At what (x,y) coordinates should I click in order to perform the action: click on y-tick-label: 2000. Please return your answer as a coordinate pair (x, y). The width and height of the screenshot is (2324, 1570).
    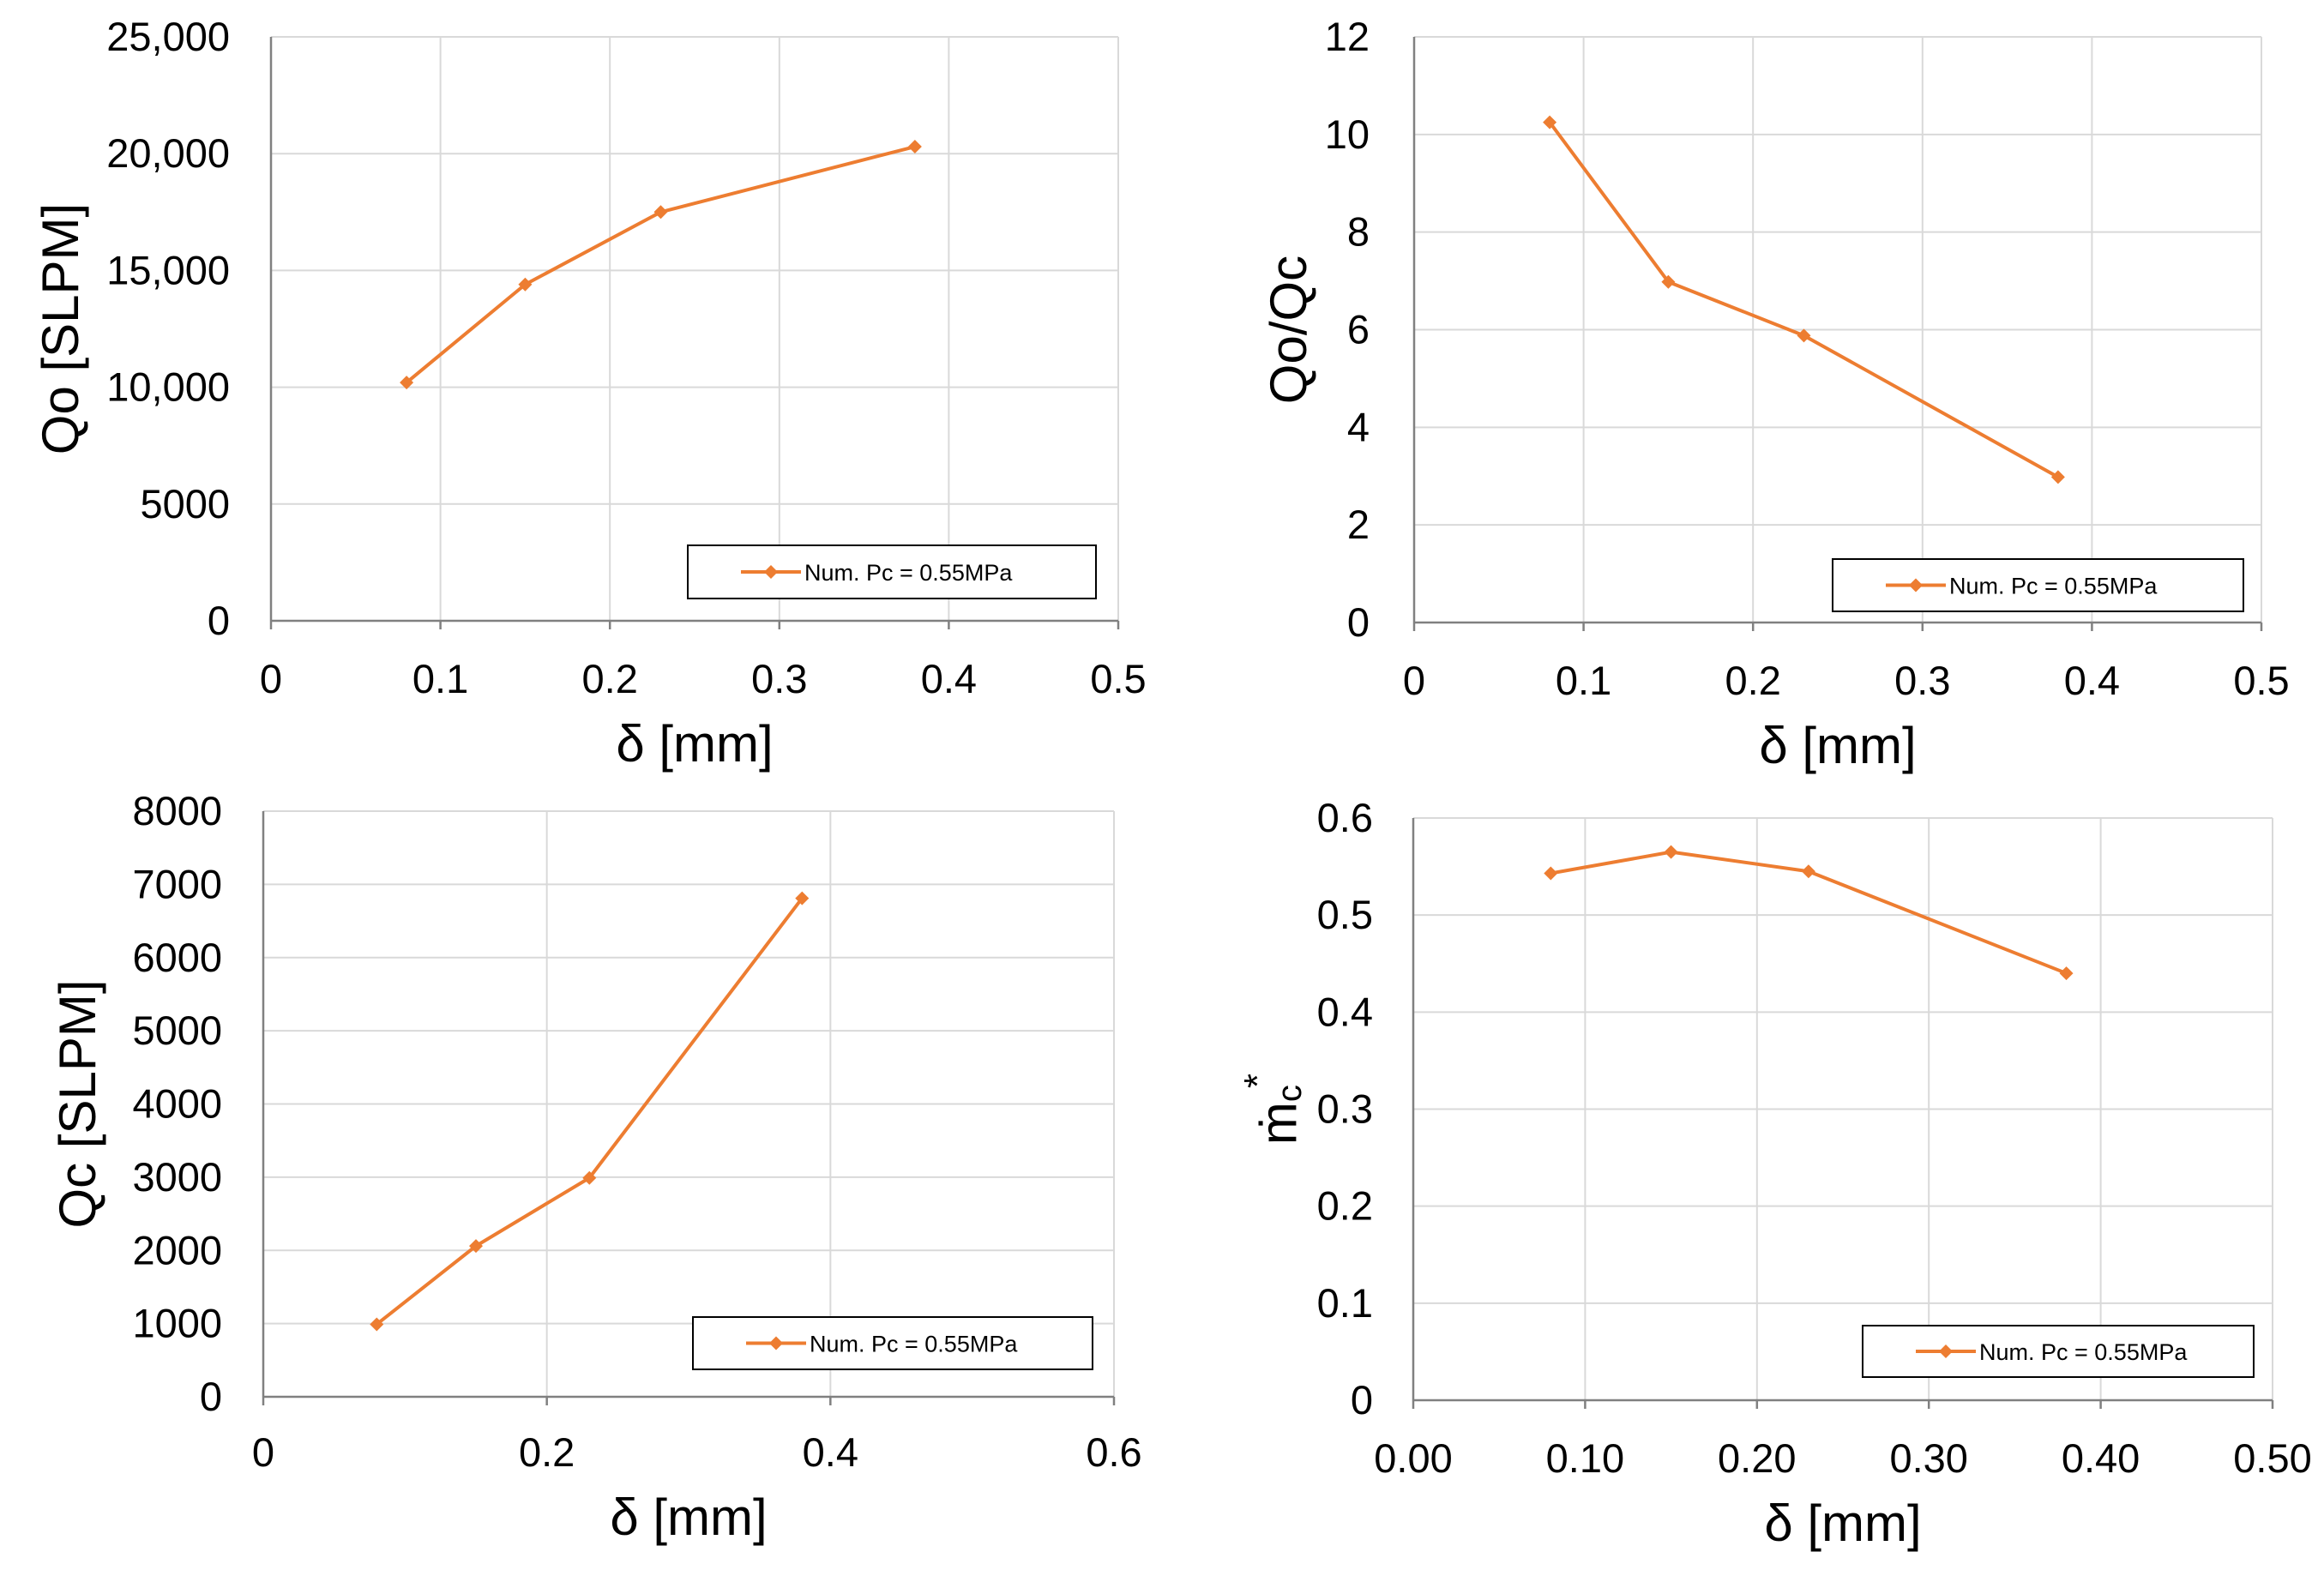
    Looking at the image, I should click on (177, 1249).